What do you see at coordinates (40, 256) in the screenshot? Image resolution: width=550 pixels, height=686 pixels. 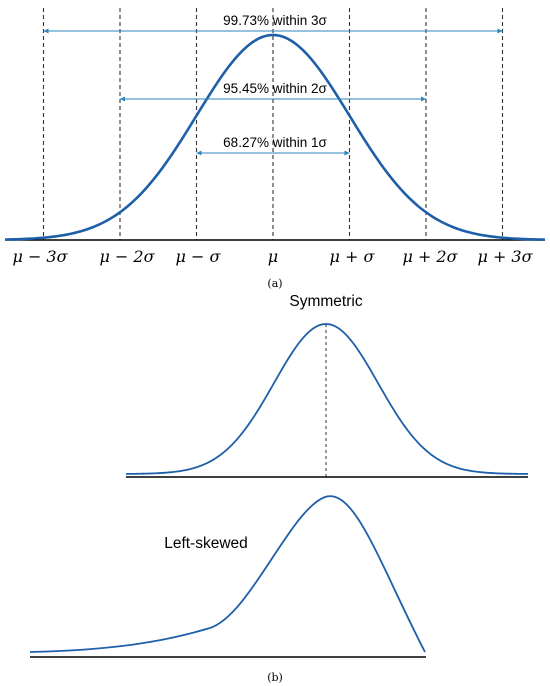 I see `tick-label-minus-3sigma: μ − 3σ` at bounding box center [40, 256].